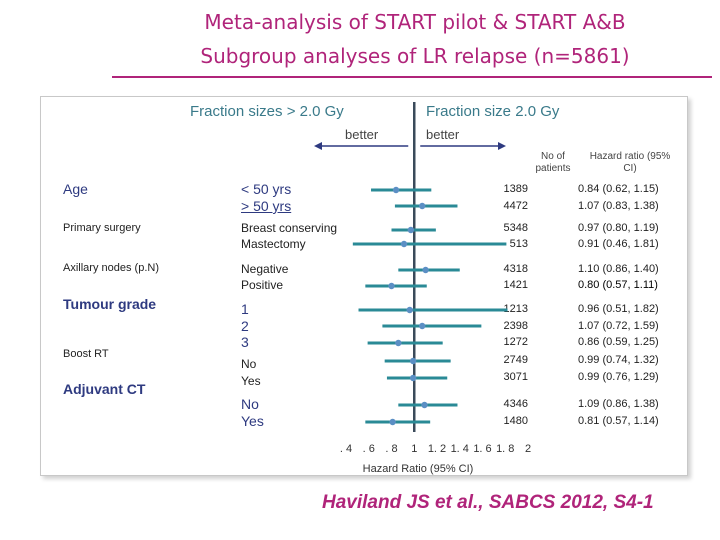 This screenshot has height=540, width=720. Describe the element at coordinates (515, 377) in the screenshot. I see `patients-count: 3071` at that location.